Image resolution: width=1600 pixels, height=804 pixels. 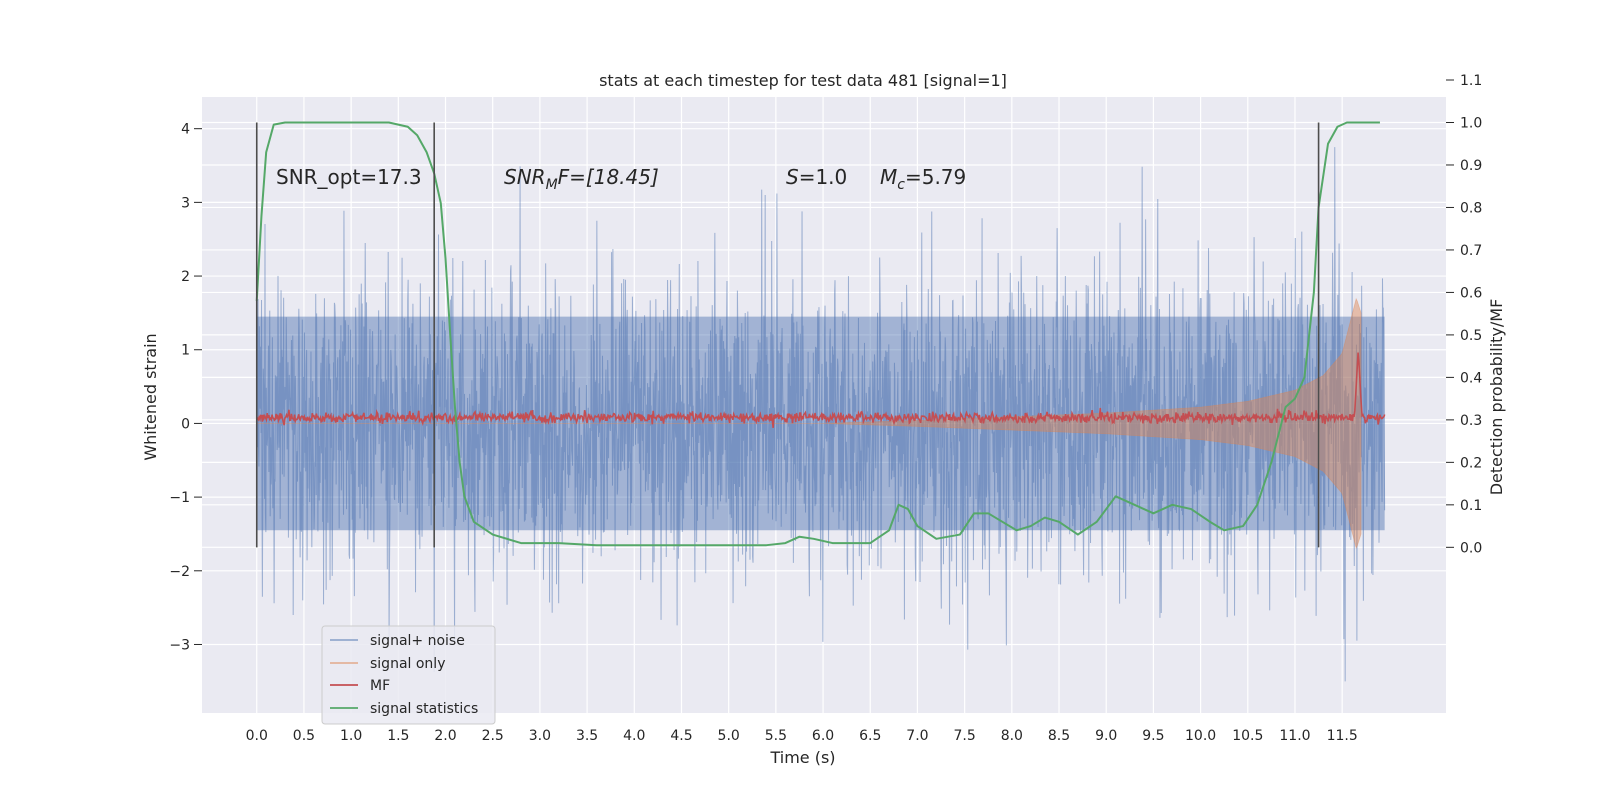 I want to click on annotation-s-tail: =1.0, so click(x=823, y=177).